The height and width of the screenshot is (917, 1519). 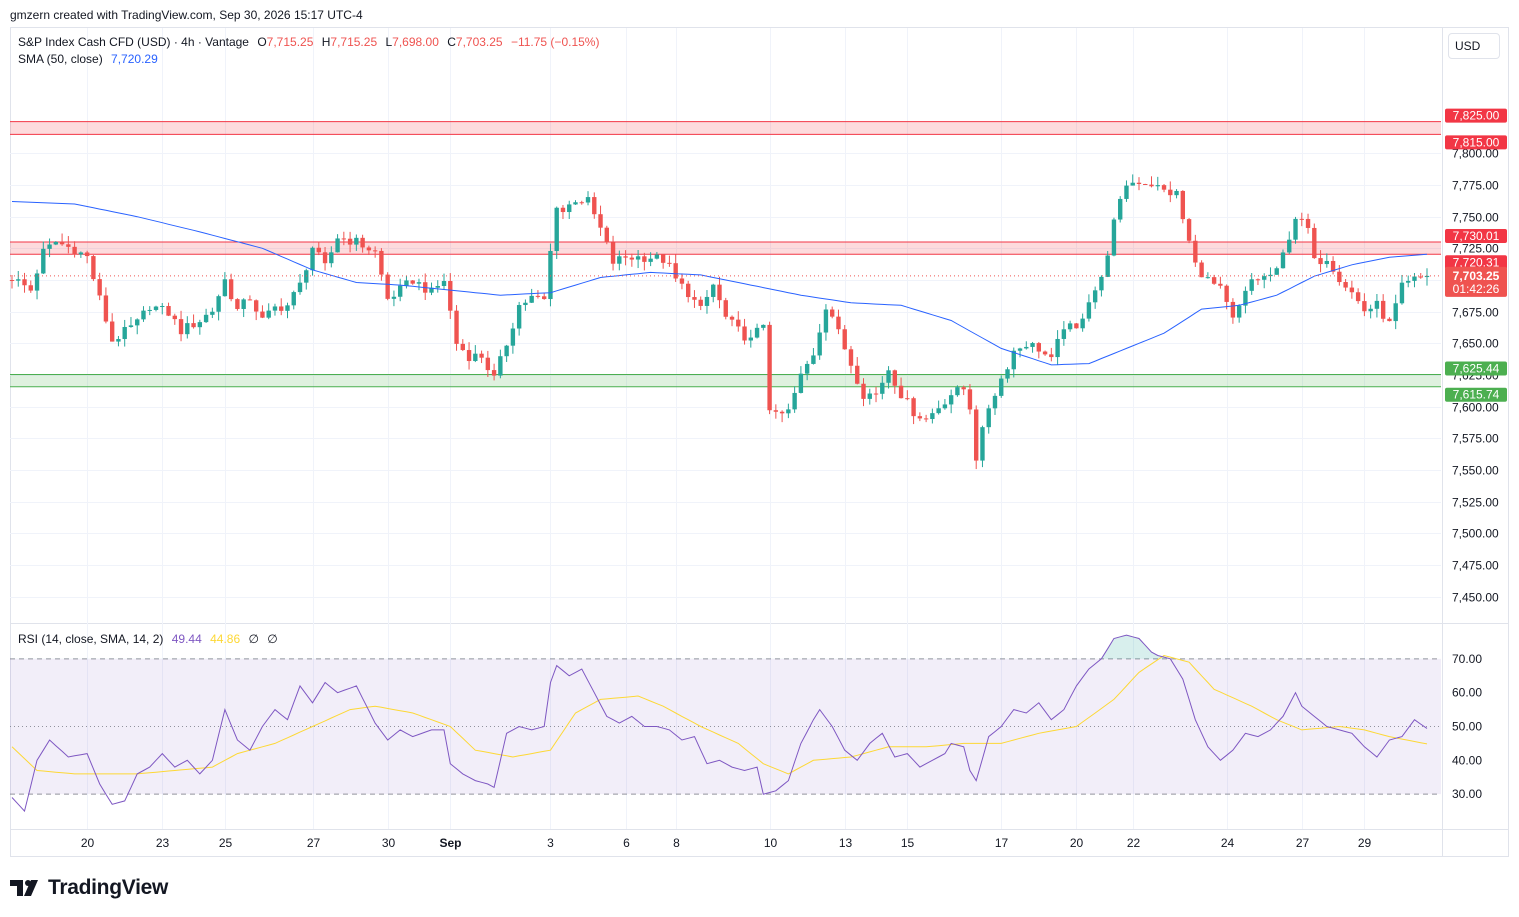 What do you see at coordinates (550, 843) in the screenshot?
I see `time-tick-label: 3` at bounding box center [550, 843].